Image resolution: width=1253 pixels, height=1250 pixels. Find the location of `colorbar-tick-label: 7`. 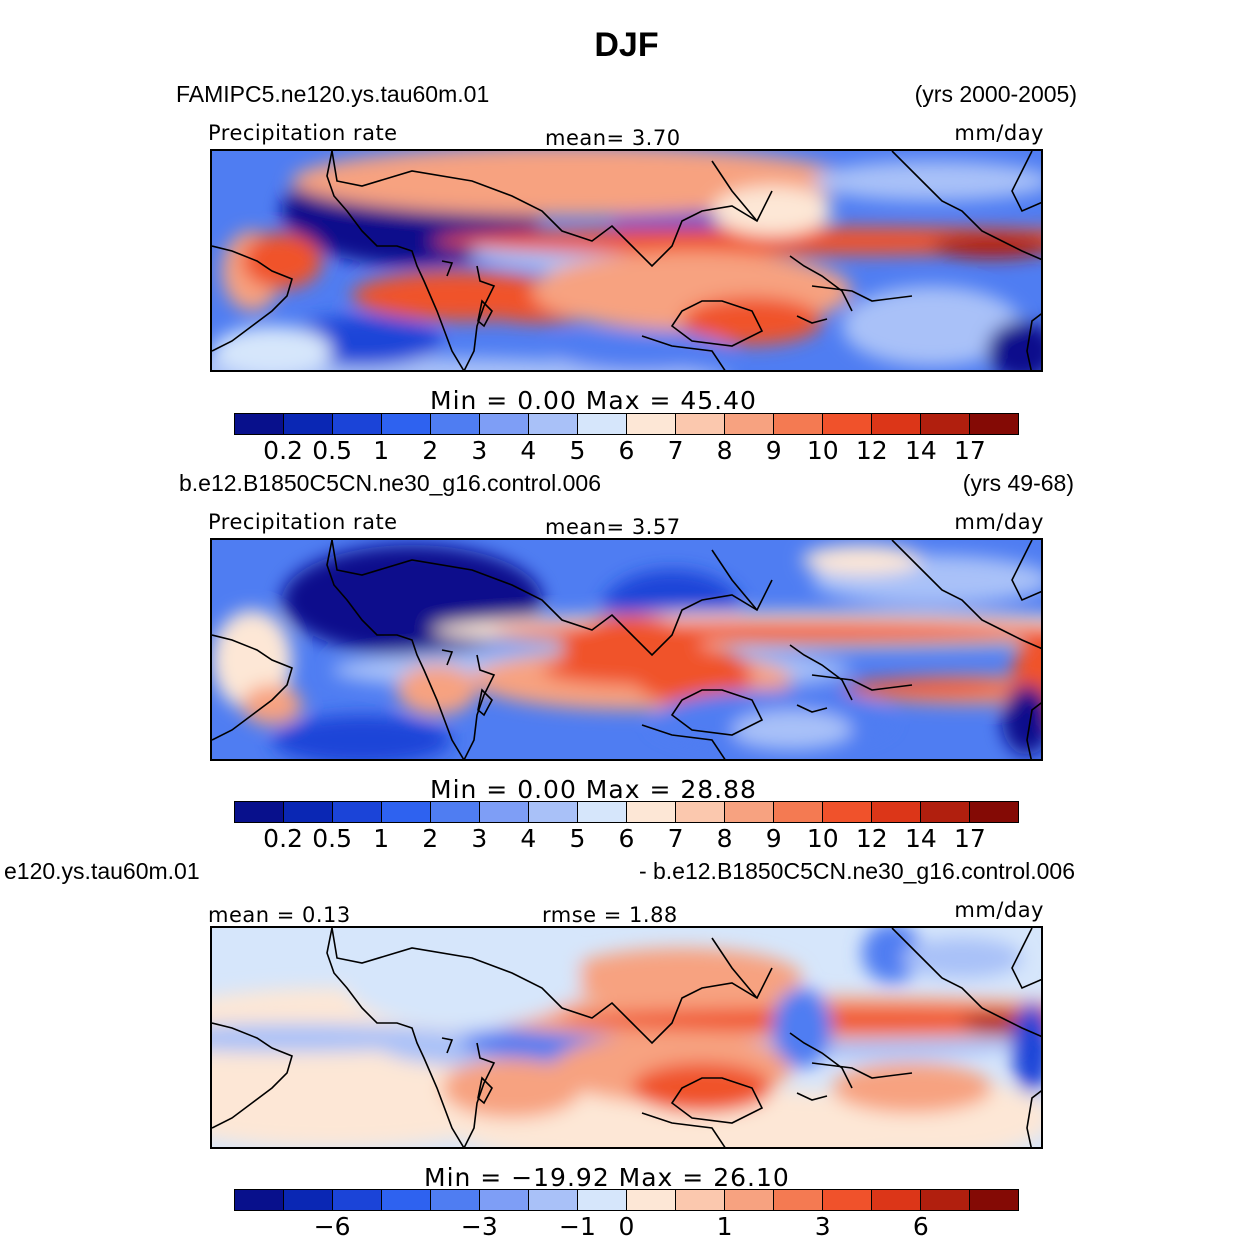

colorbar-tick-label: 7 is located at coordinates (675, 450).